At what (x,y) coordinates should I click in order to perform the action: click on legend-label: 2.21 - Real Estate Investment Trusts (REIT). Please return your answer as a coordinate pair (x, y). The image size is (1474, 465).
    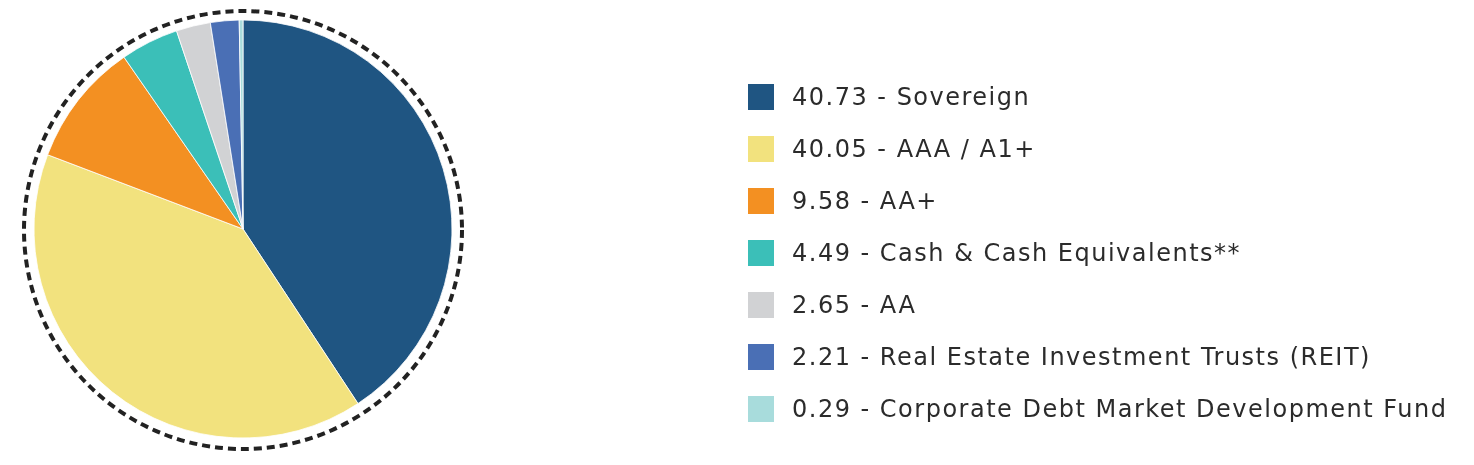
    Looking at the image, I should click on (1081, 357).